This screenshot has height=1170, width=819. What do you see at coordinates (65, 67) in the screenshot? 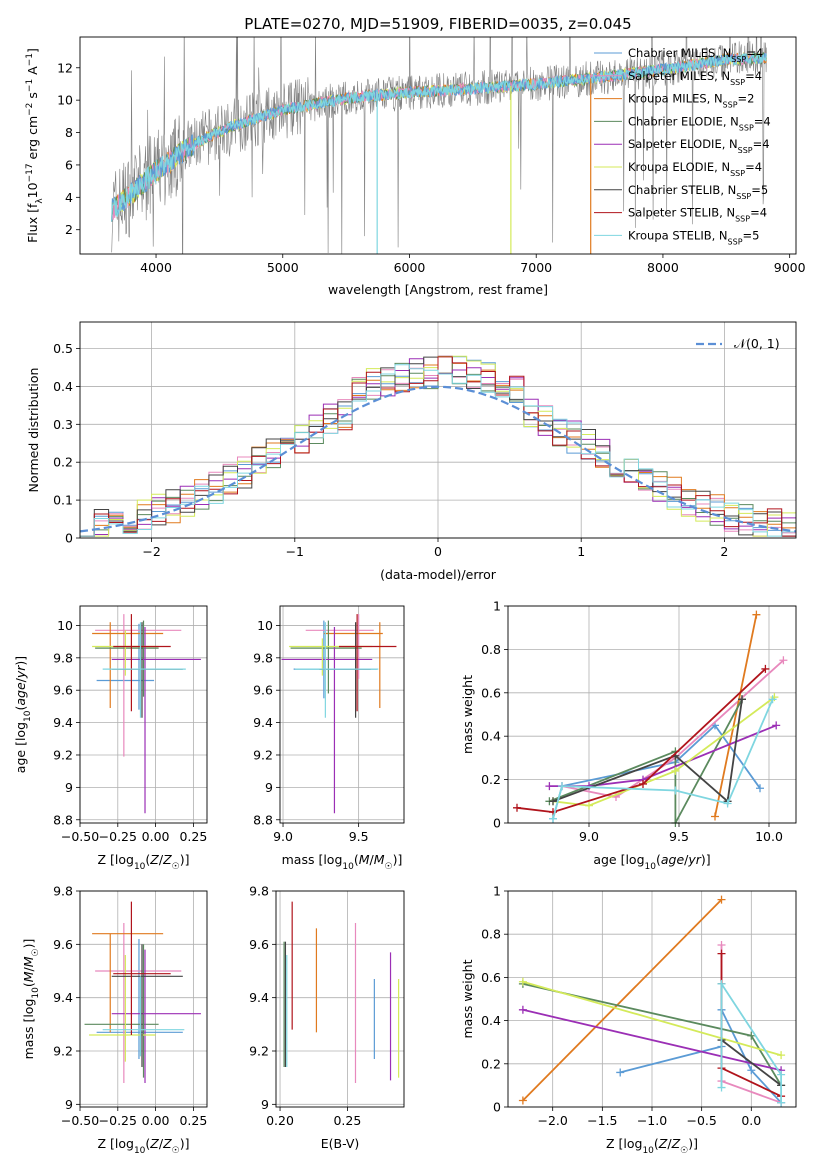
I see `y-tick-label: 12` at bounding box center [65, 67].